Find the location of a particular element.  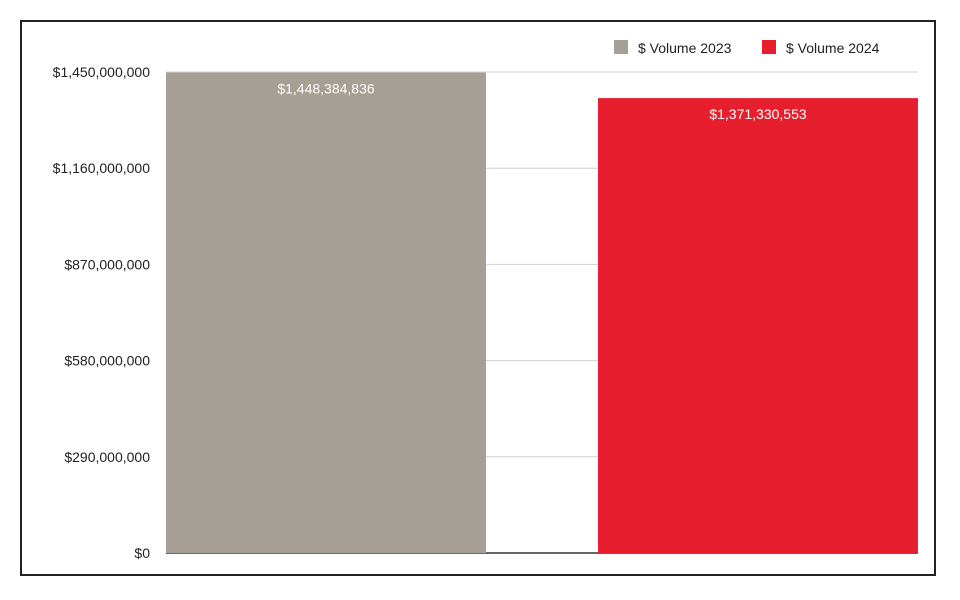

y-tick-label: $1,160,000,000 is located at coordinates (102, 168).